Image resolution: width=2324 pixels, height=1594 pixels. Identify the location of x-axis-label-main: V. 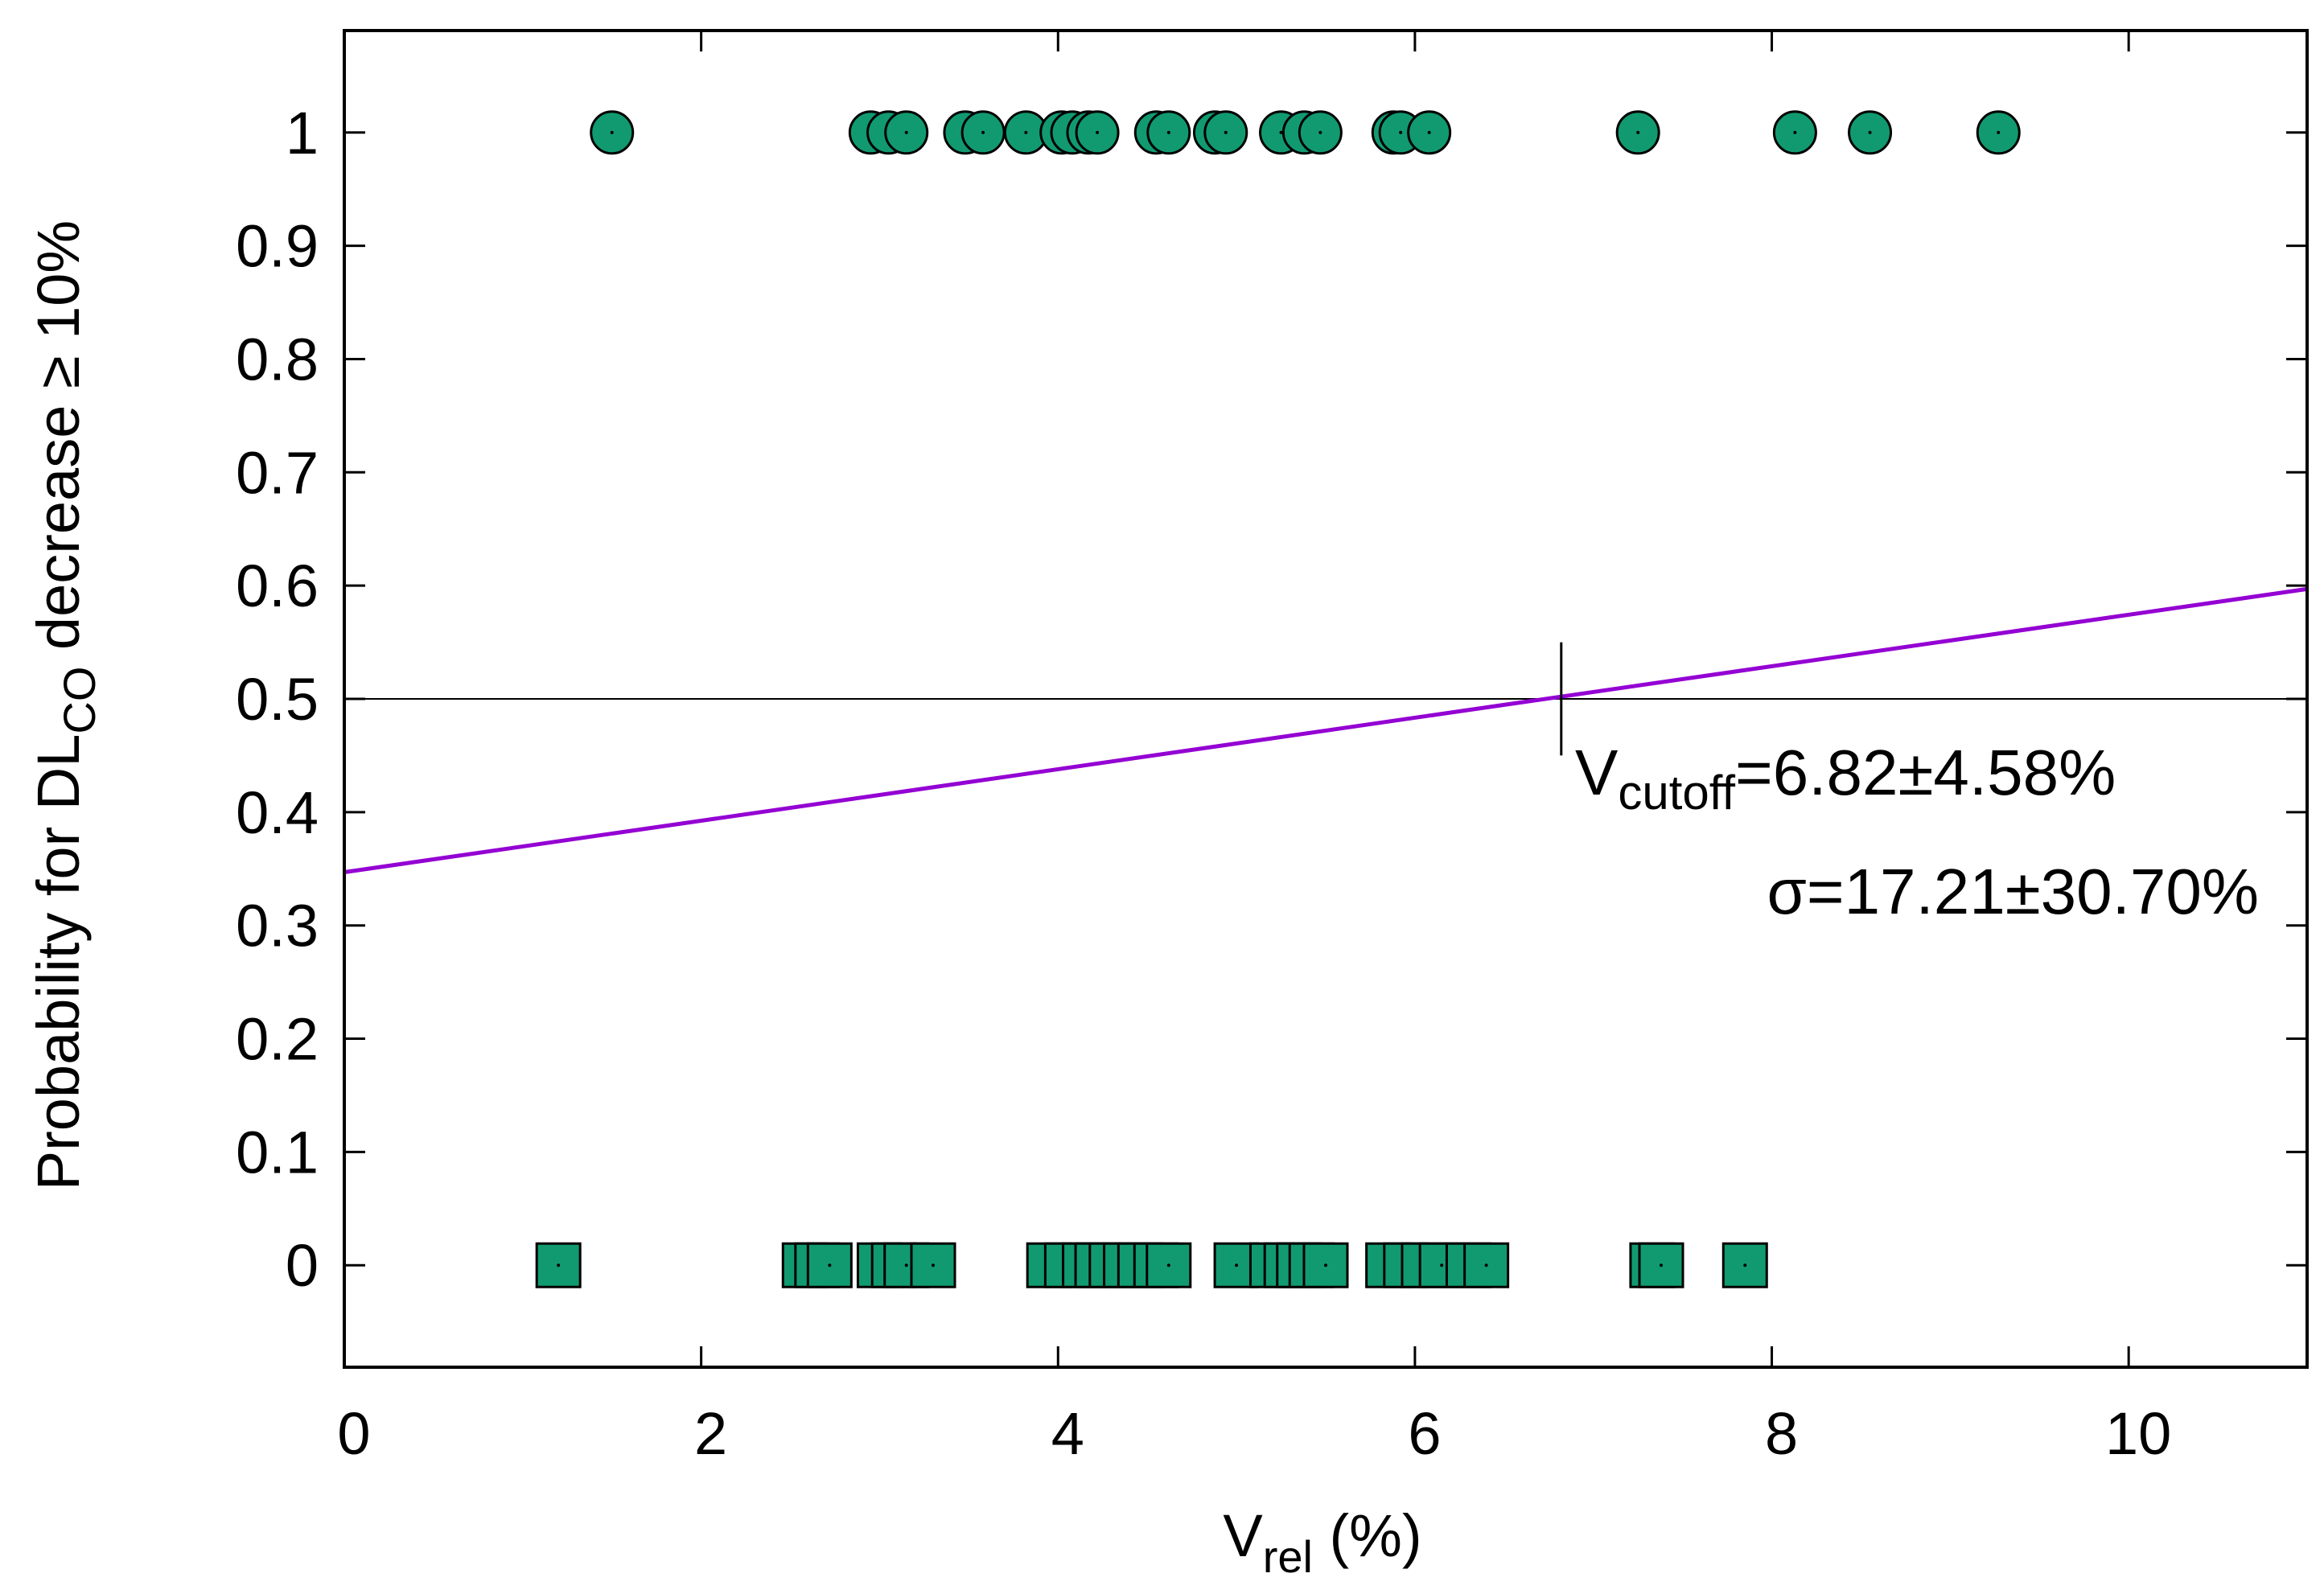
(1243, 1535).